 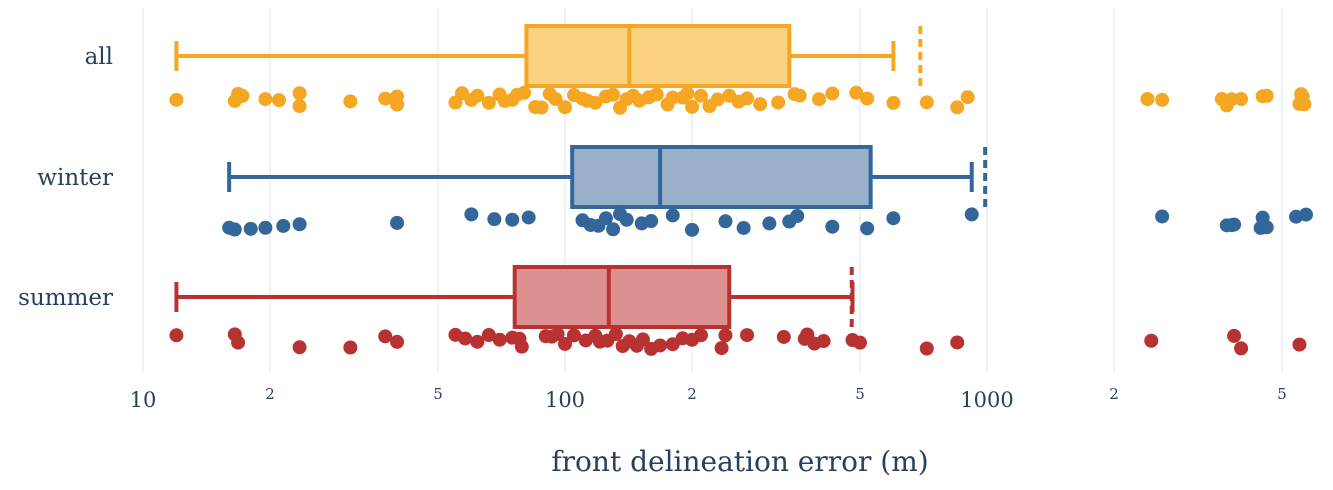 What do you see at coordinates (65, 298) in the screenshot?
I see `category-label: summer` at bounding box center [65, 298].